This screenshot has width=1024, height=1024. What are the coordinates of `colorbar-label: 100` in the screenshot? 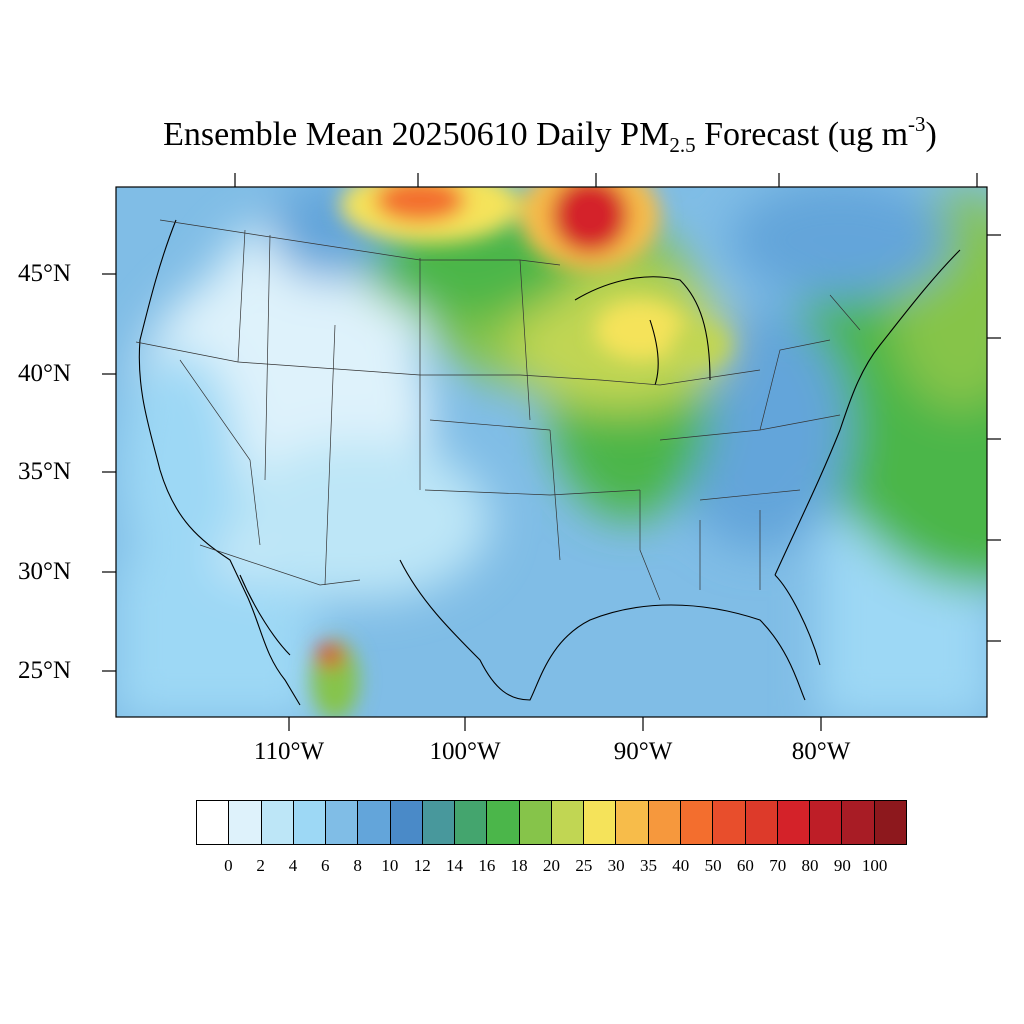 It's located at (874, 865).